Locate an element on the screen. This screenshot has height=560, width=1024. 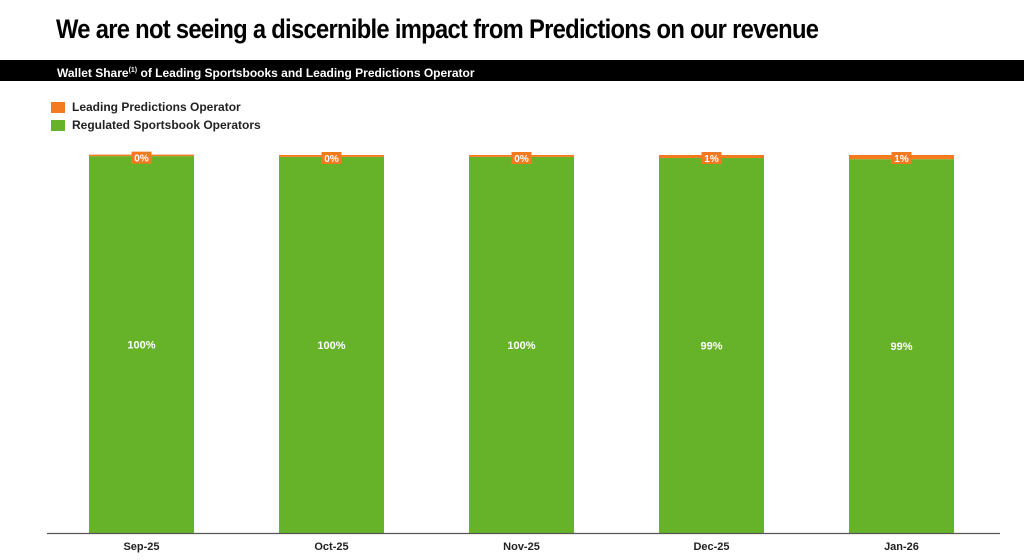
x-tick-label: Jan-26 is located at coordinates (901, 547).